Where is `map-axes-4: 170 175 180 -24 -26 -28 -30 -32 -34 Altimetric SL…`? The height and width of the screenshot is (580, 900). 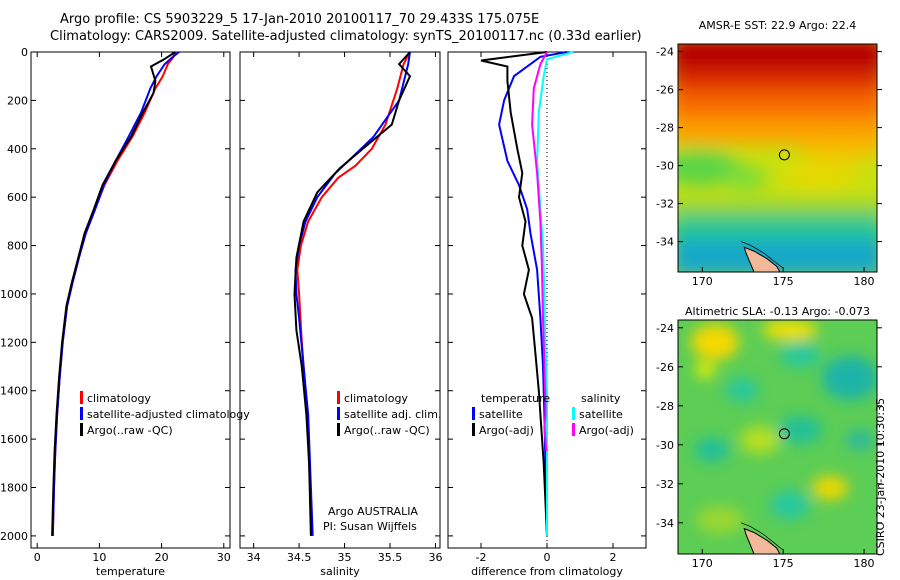 map-axes-4: 170 175 180 -24 -26 -28 -30 -32 -34 Altimetric SL… is located at coordinates (769, 437).